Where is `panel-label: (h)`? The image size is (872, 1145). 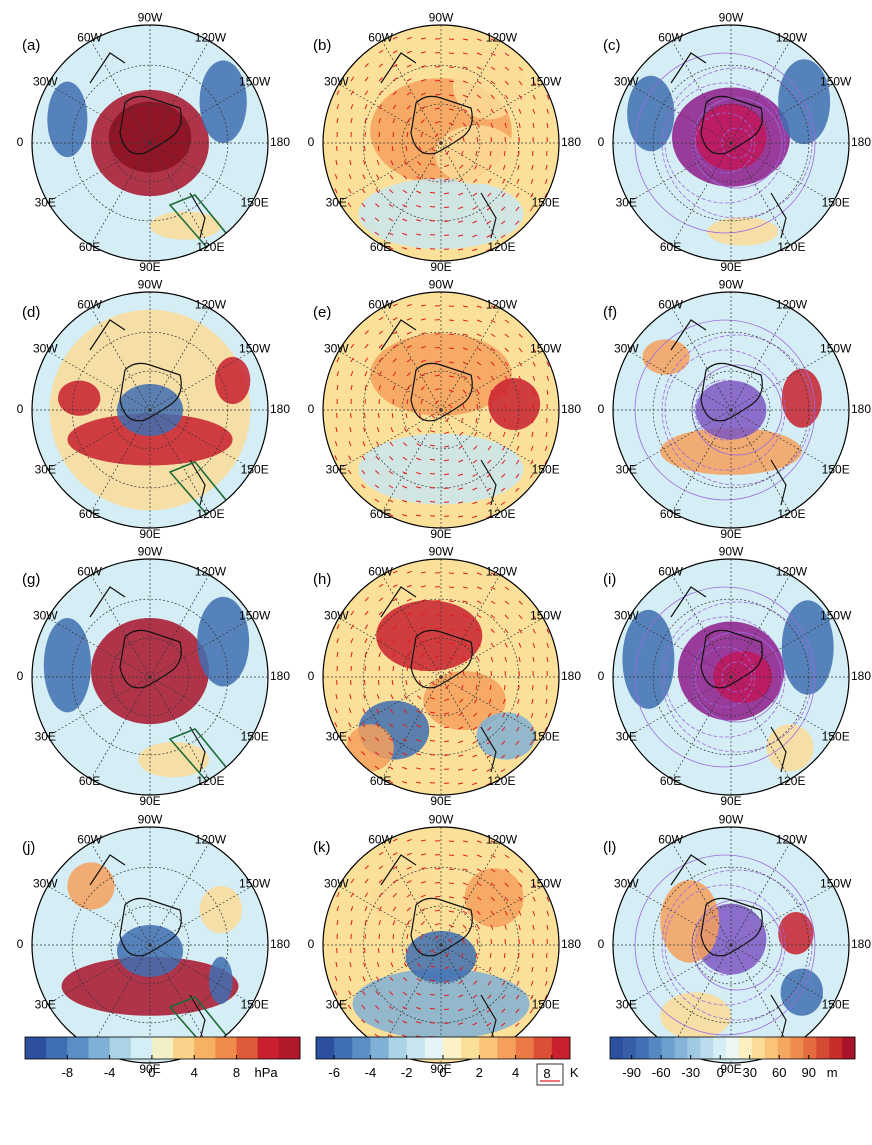
panel-label: (h) is located at coordinates (322, 579).